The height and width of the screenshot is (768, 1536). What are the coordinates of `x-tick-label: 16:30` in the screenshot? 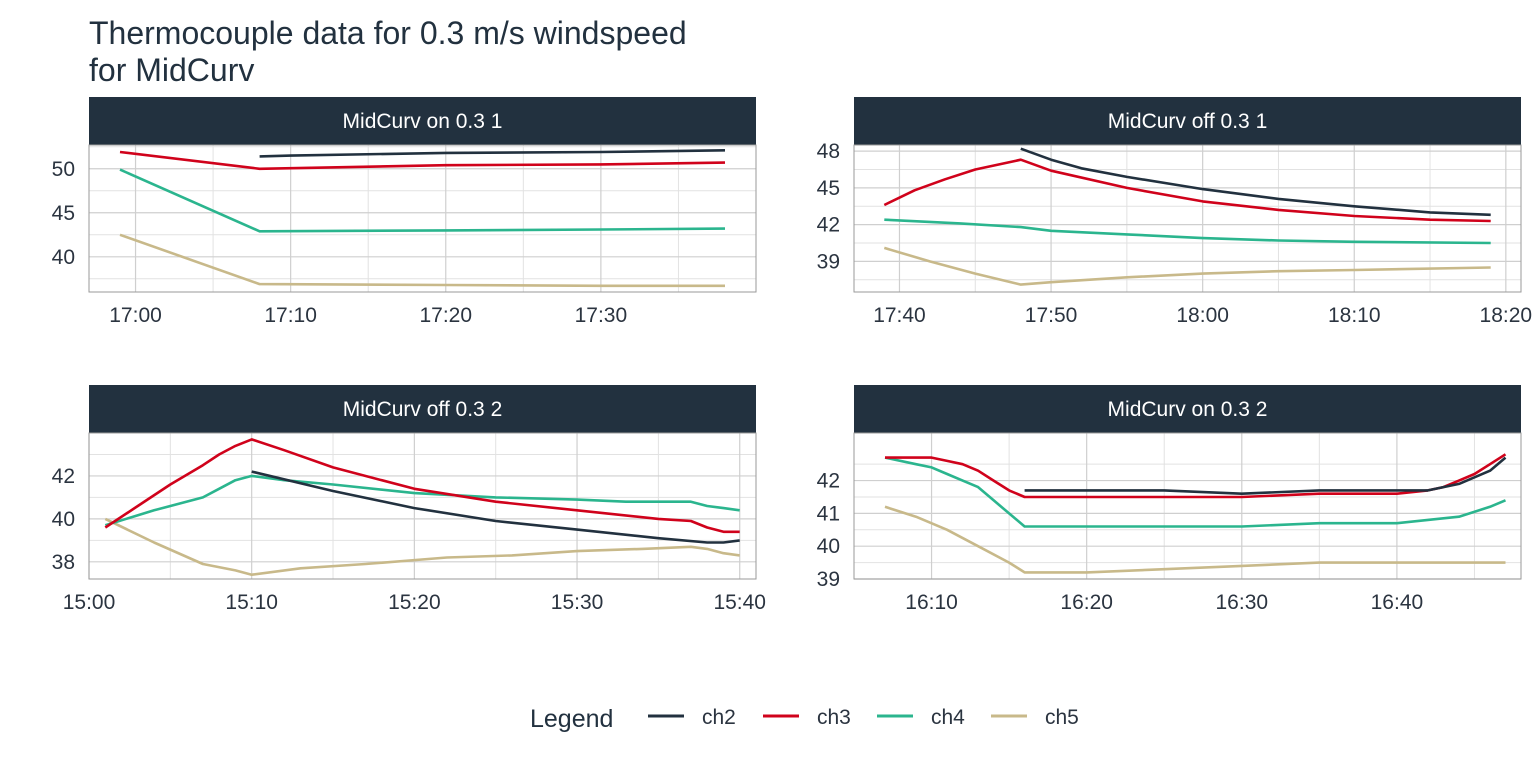 It's located at (1242, 602).